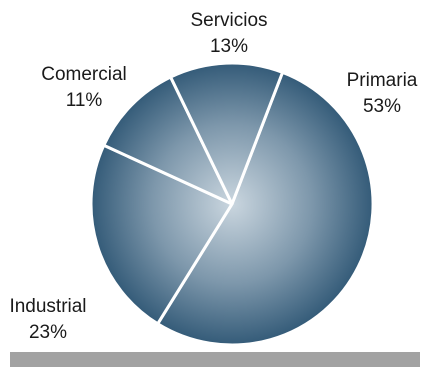 This screenshot has height=367, width=427. Describe the element at coordinates (48, 332) in the screenshot. I see `slice-value-industrial: 23%` at that location.